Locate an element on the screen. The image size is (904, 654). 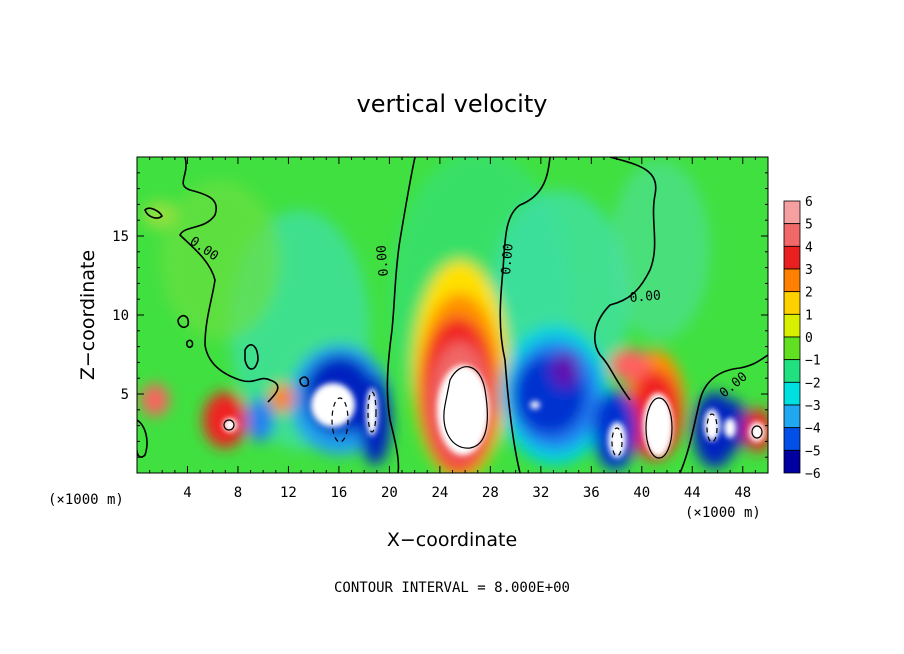
colorbar-label: −2 is located at coordinates (813, 383).